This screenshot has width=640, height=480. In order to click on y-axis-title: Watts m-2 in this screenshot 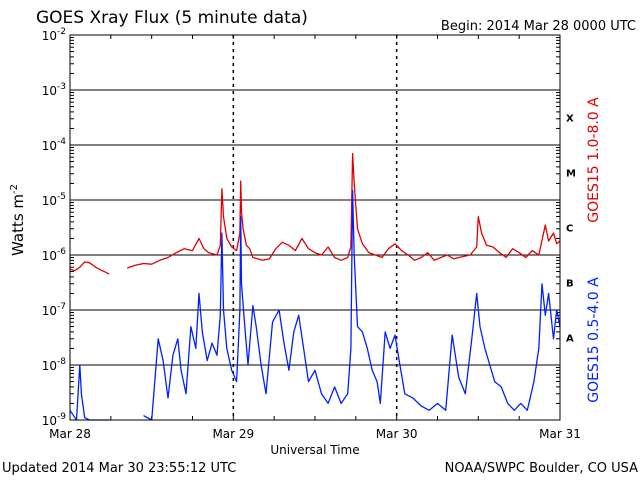, I will do `click(18, 220)`.